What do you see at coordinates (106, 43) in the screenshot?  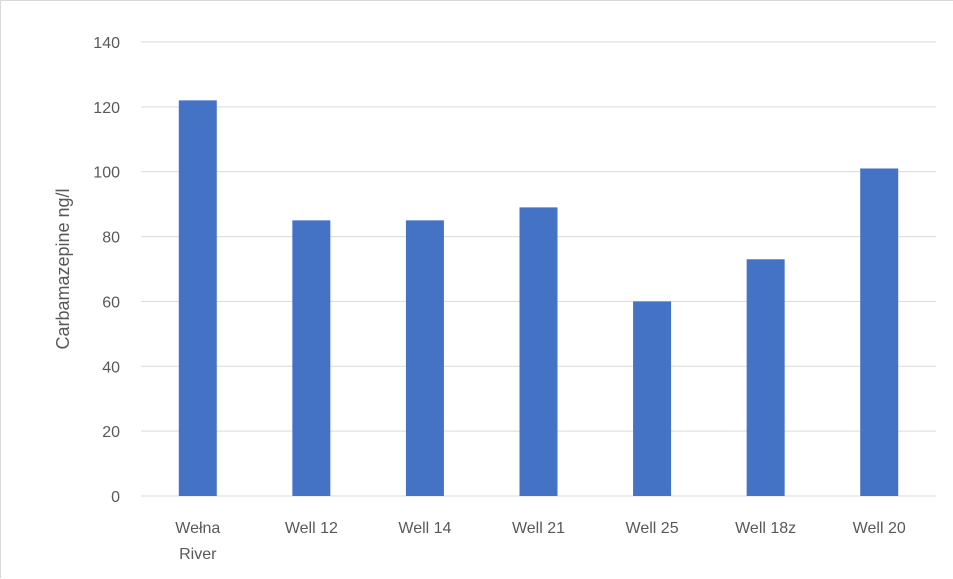 I see `y-tick-label: 140` at bounding box center [106, 43].